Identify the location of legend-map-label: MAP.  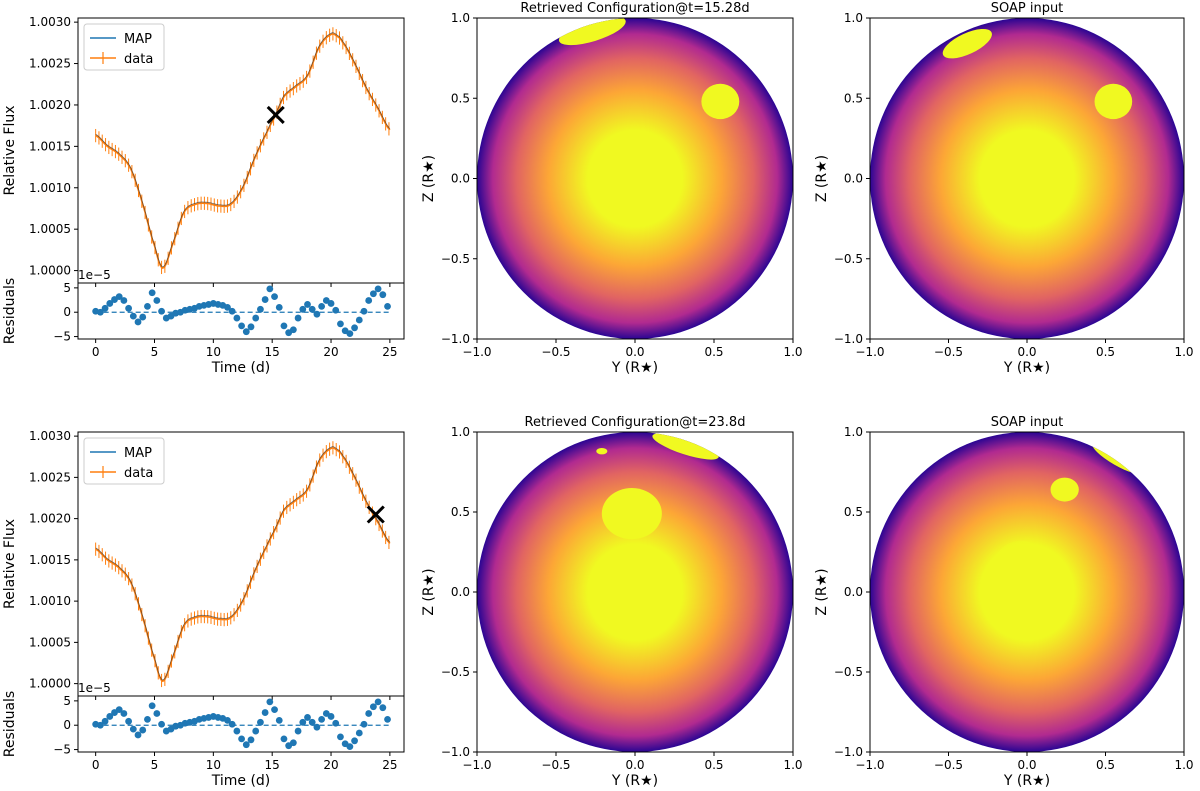
(138, 39).